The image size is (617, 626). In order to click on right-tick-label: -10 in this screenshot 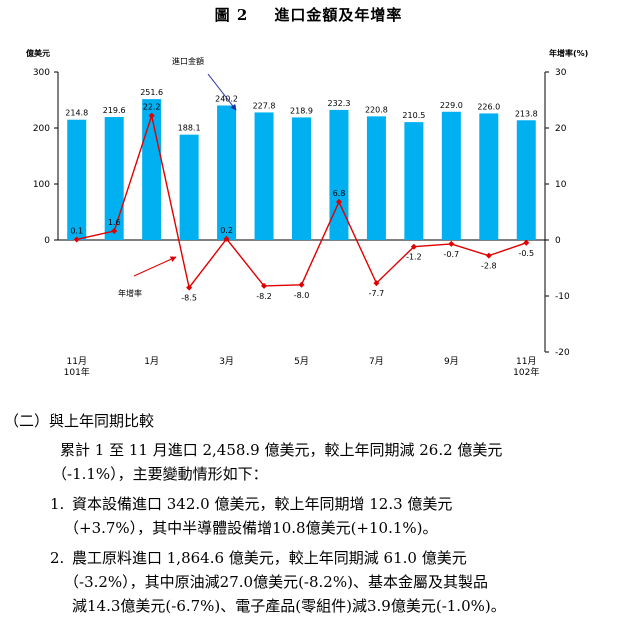, I will do `click(562, 297)`.